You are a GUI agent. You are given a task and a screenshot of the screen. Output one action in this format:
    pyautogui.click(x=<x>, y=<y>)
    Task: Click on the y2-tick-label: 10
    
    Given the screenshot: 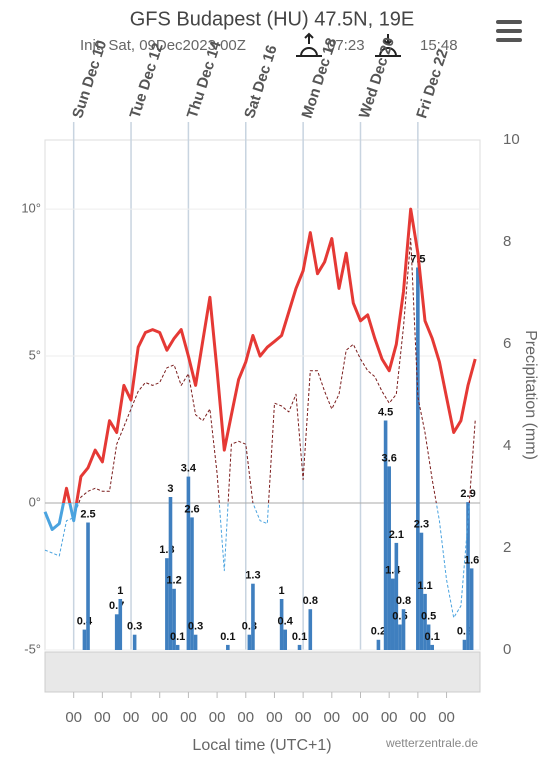 What is the action you would take?
    pyautogui.click(x=511, y=139)
    